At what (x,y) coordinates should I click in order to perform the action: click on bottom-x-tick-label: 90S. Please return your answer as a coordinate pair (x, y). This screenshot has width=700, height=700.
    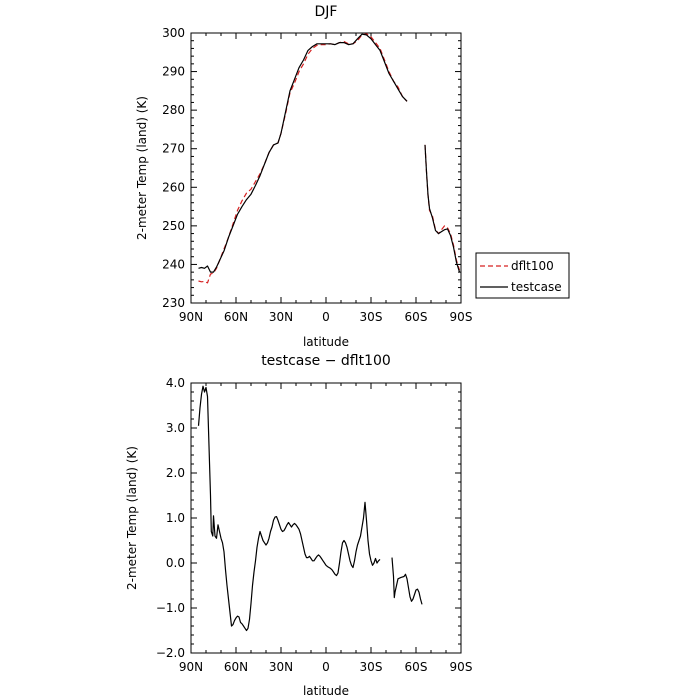
    Looking at the image, I should click on (461, 667).